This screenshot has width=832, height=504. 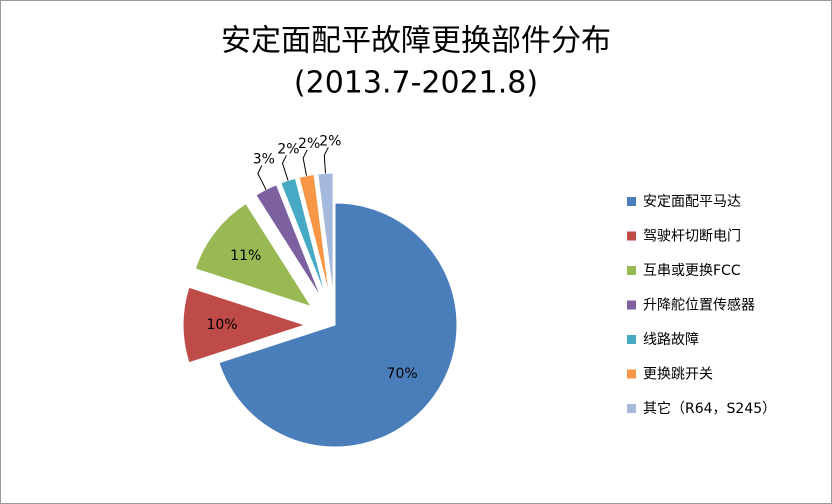 What do you see at coordinates (678, 374) in the screenshot?
I see `legend-text: 更换跳开关` at bounding box center [678, 374].